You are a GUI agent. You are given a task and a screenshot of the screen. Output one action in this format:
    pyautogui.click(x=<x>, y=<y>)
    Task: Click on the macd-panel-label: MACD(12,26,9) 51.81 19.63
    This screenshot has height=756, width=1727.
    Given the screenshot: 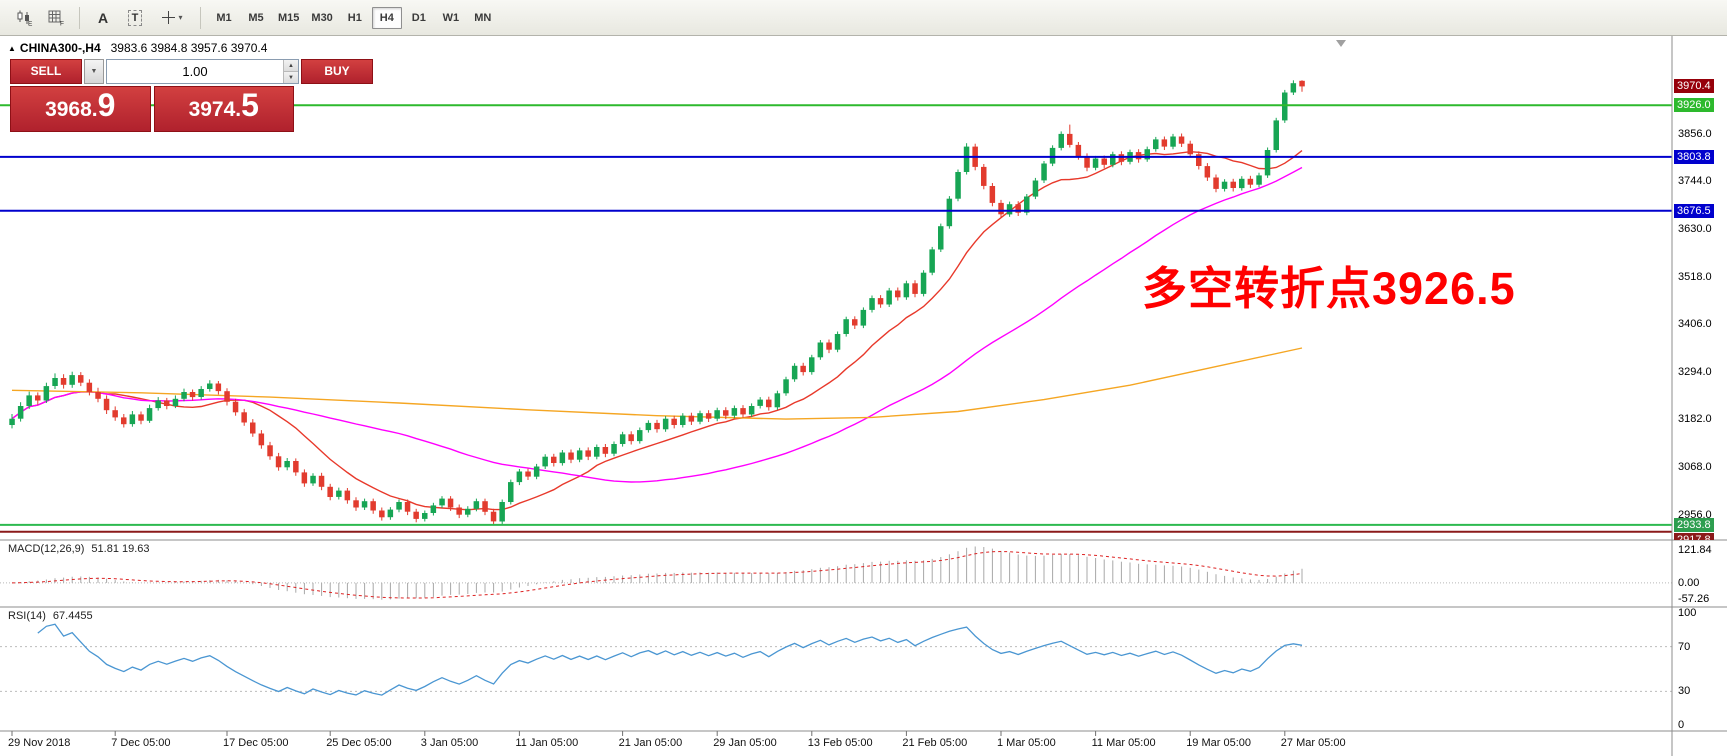 What is the action you would take?
    pyautogui.click(x=79, y=549)
    